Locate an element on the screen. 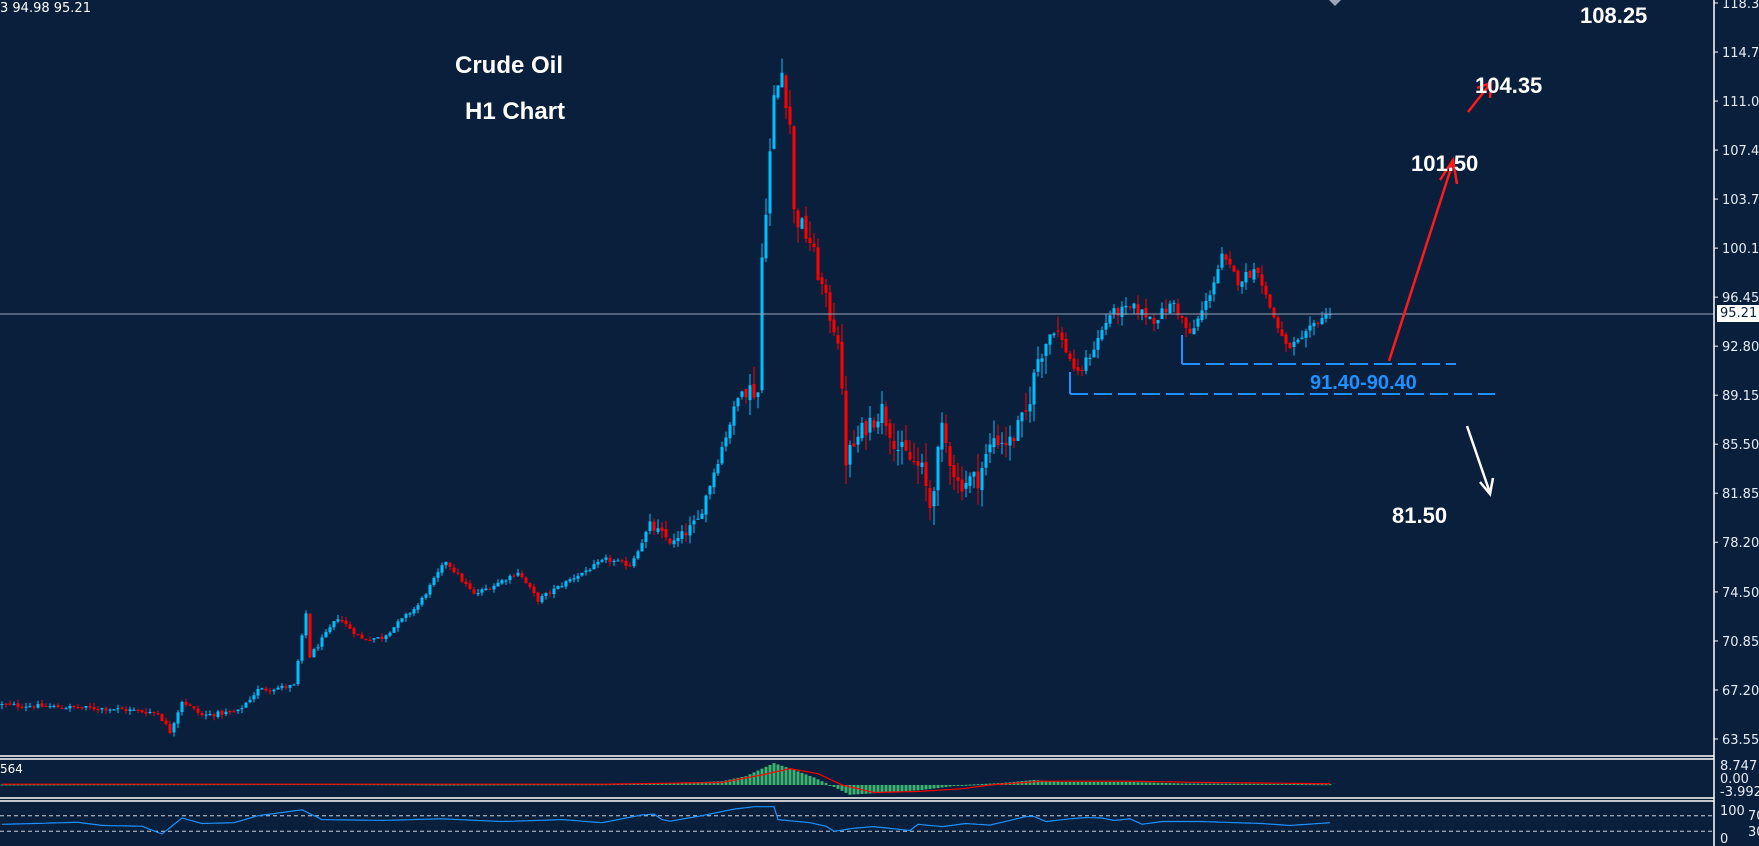 The image size is (1759, 846). target-label-1: 101.50 is located at coordinates (1445, 163).